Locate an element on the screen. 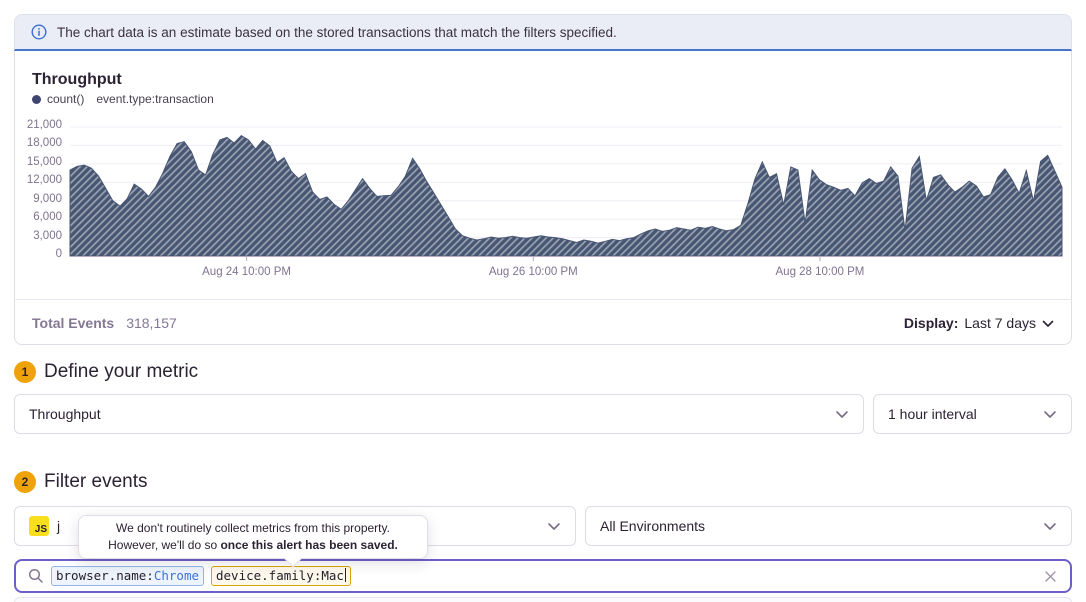 This screenshot has height=602, width=1086. y-axis-label: 9,000 is located at coordinates (47, 198).